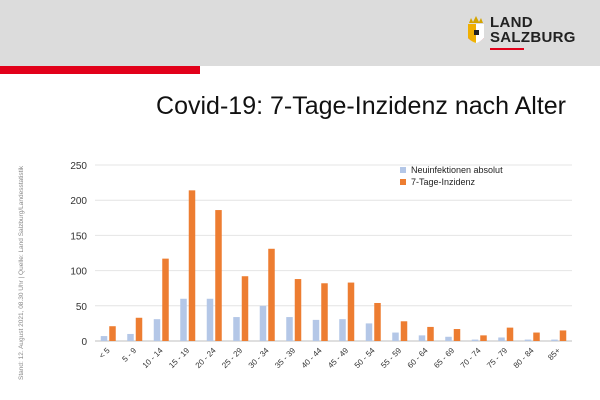 This screenshot has width=600, height=400. What do you see at coordinates (507, 49) in the screenshot?
I see `logo-underline` at bounding box center [507, 49].